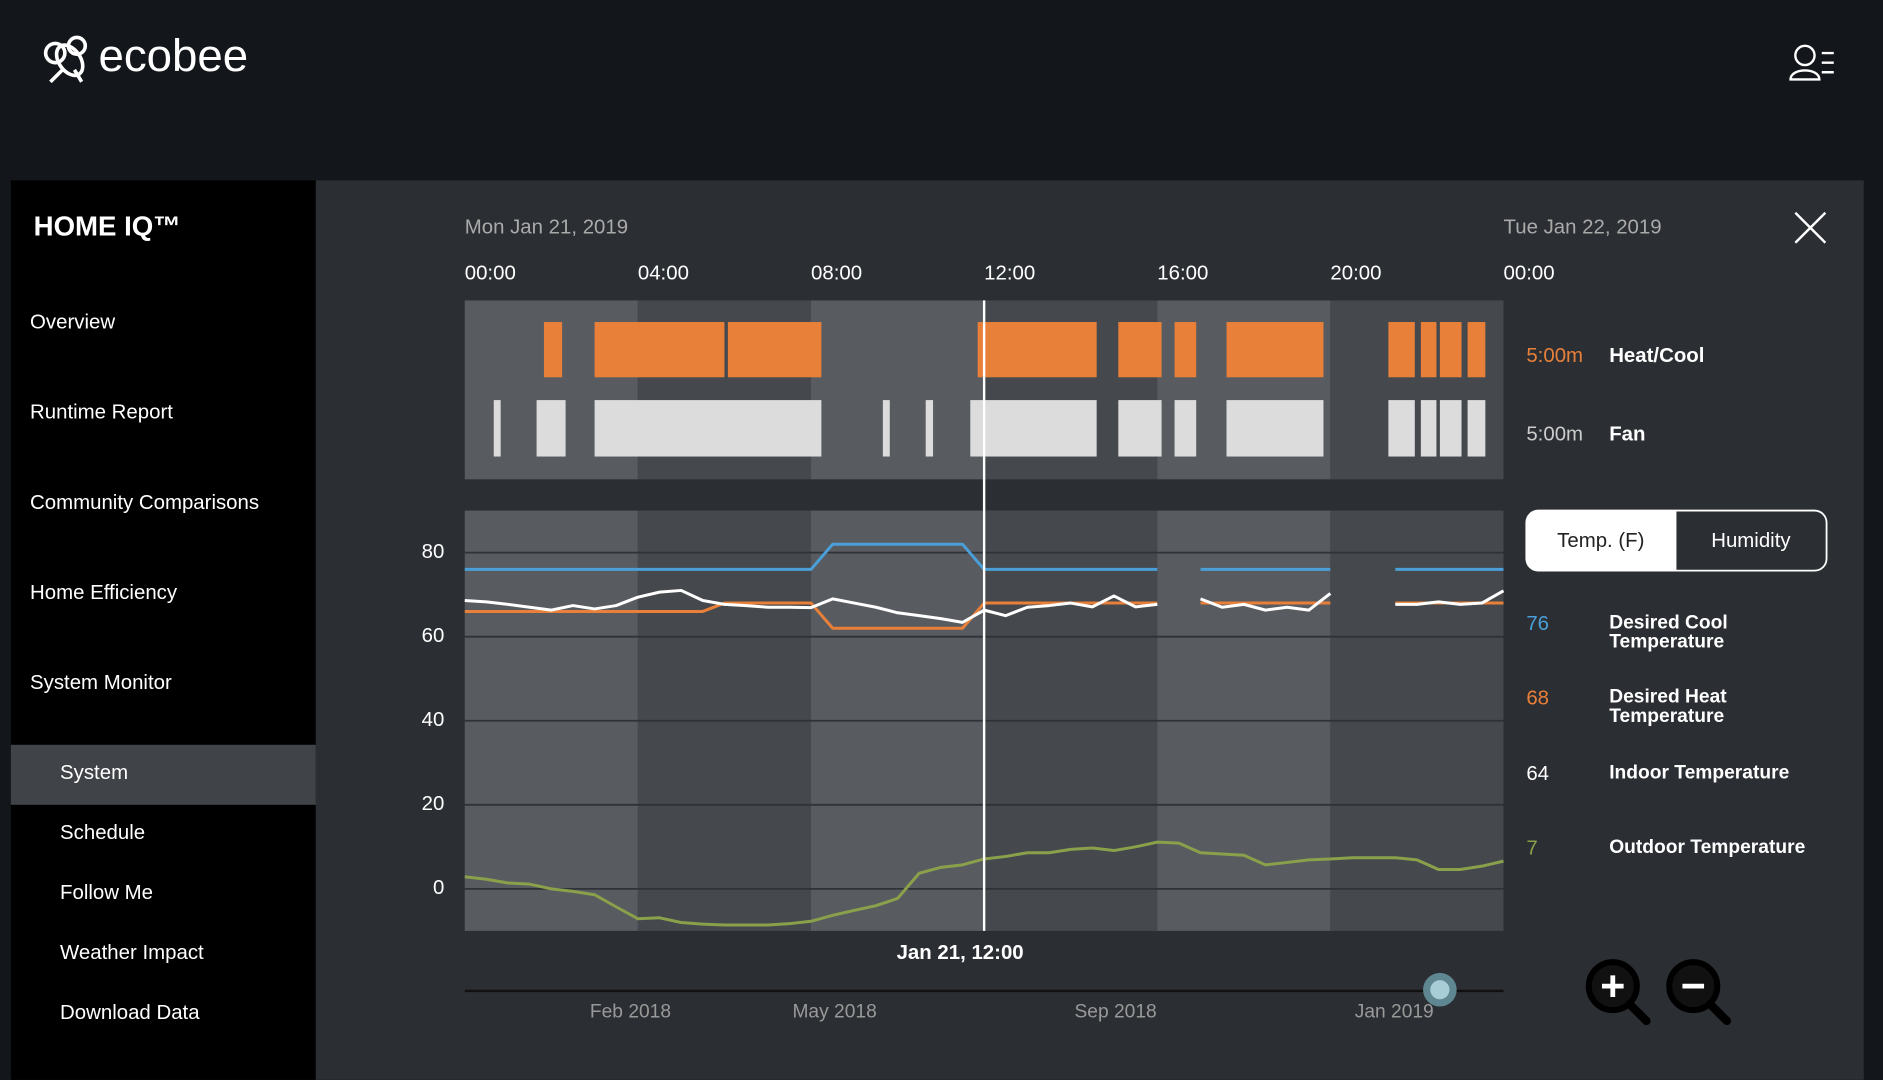 The height and width of the screenshot is (1080, 1883). Describe the element at coordinates (1699, 992) in the screenshot. I see `zoom-out` at that location.